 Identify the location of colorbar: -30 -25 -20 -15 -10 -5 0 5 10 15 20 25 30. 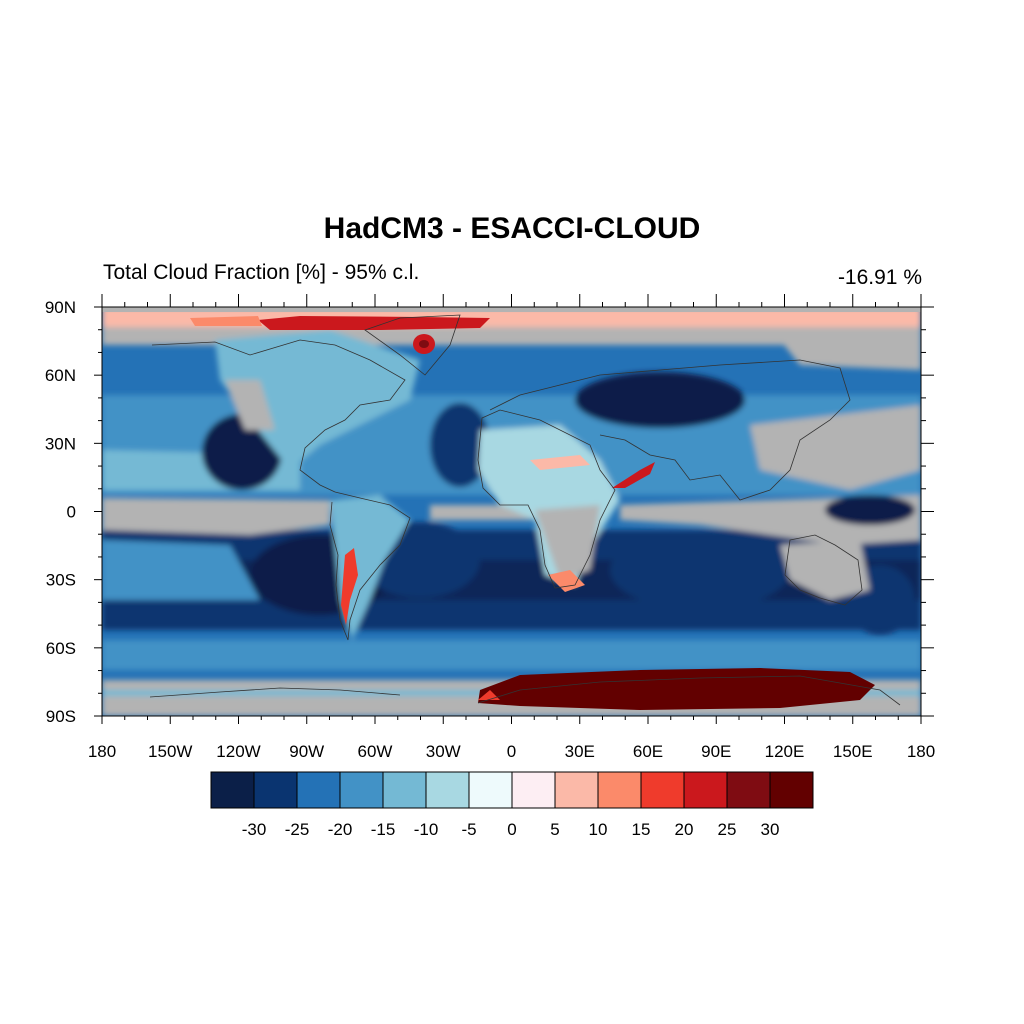
(512, 805).